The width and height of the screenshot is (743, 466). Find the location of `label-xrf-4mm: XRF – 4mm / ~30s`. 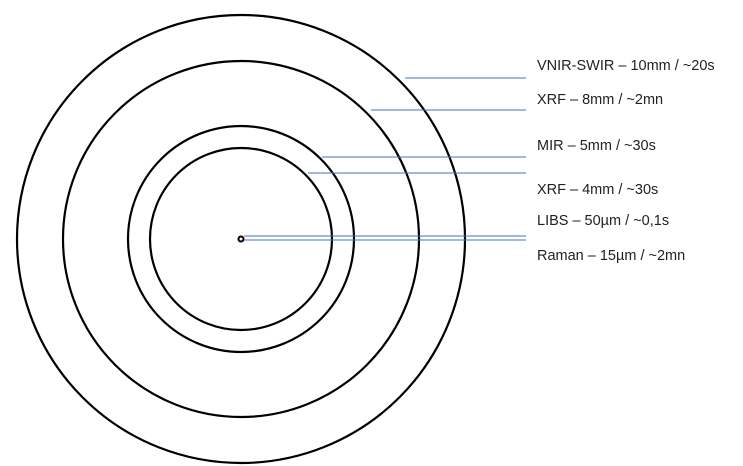

label-xrf-4mm: XRF – 4mm / ~30s is located at coordinates (597, 190).